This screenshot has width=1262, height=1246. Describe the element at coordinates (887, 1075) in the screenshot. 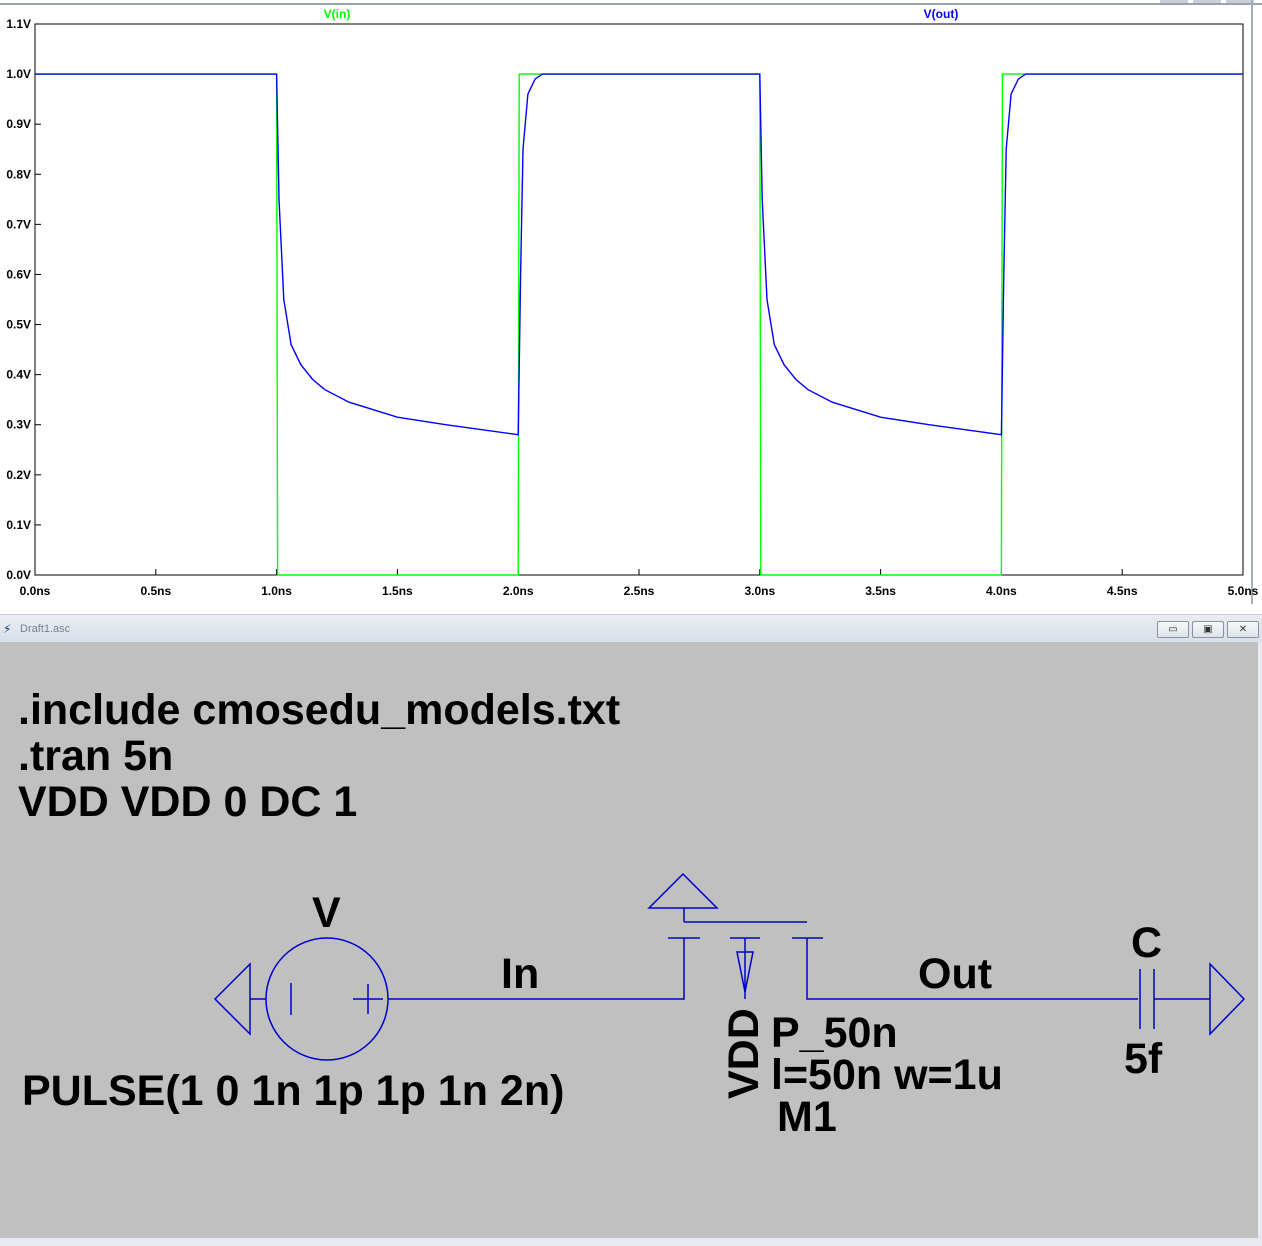

I see `mos-params-label: l=50n w=1u` at that location.